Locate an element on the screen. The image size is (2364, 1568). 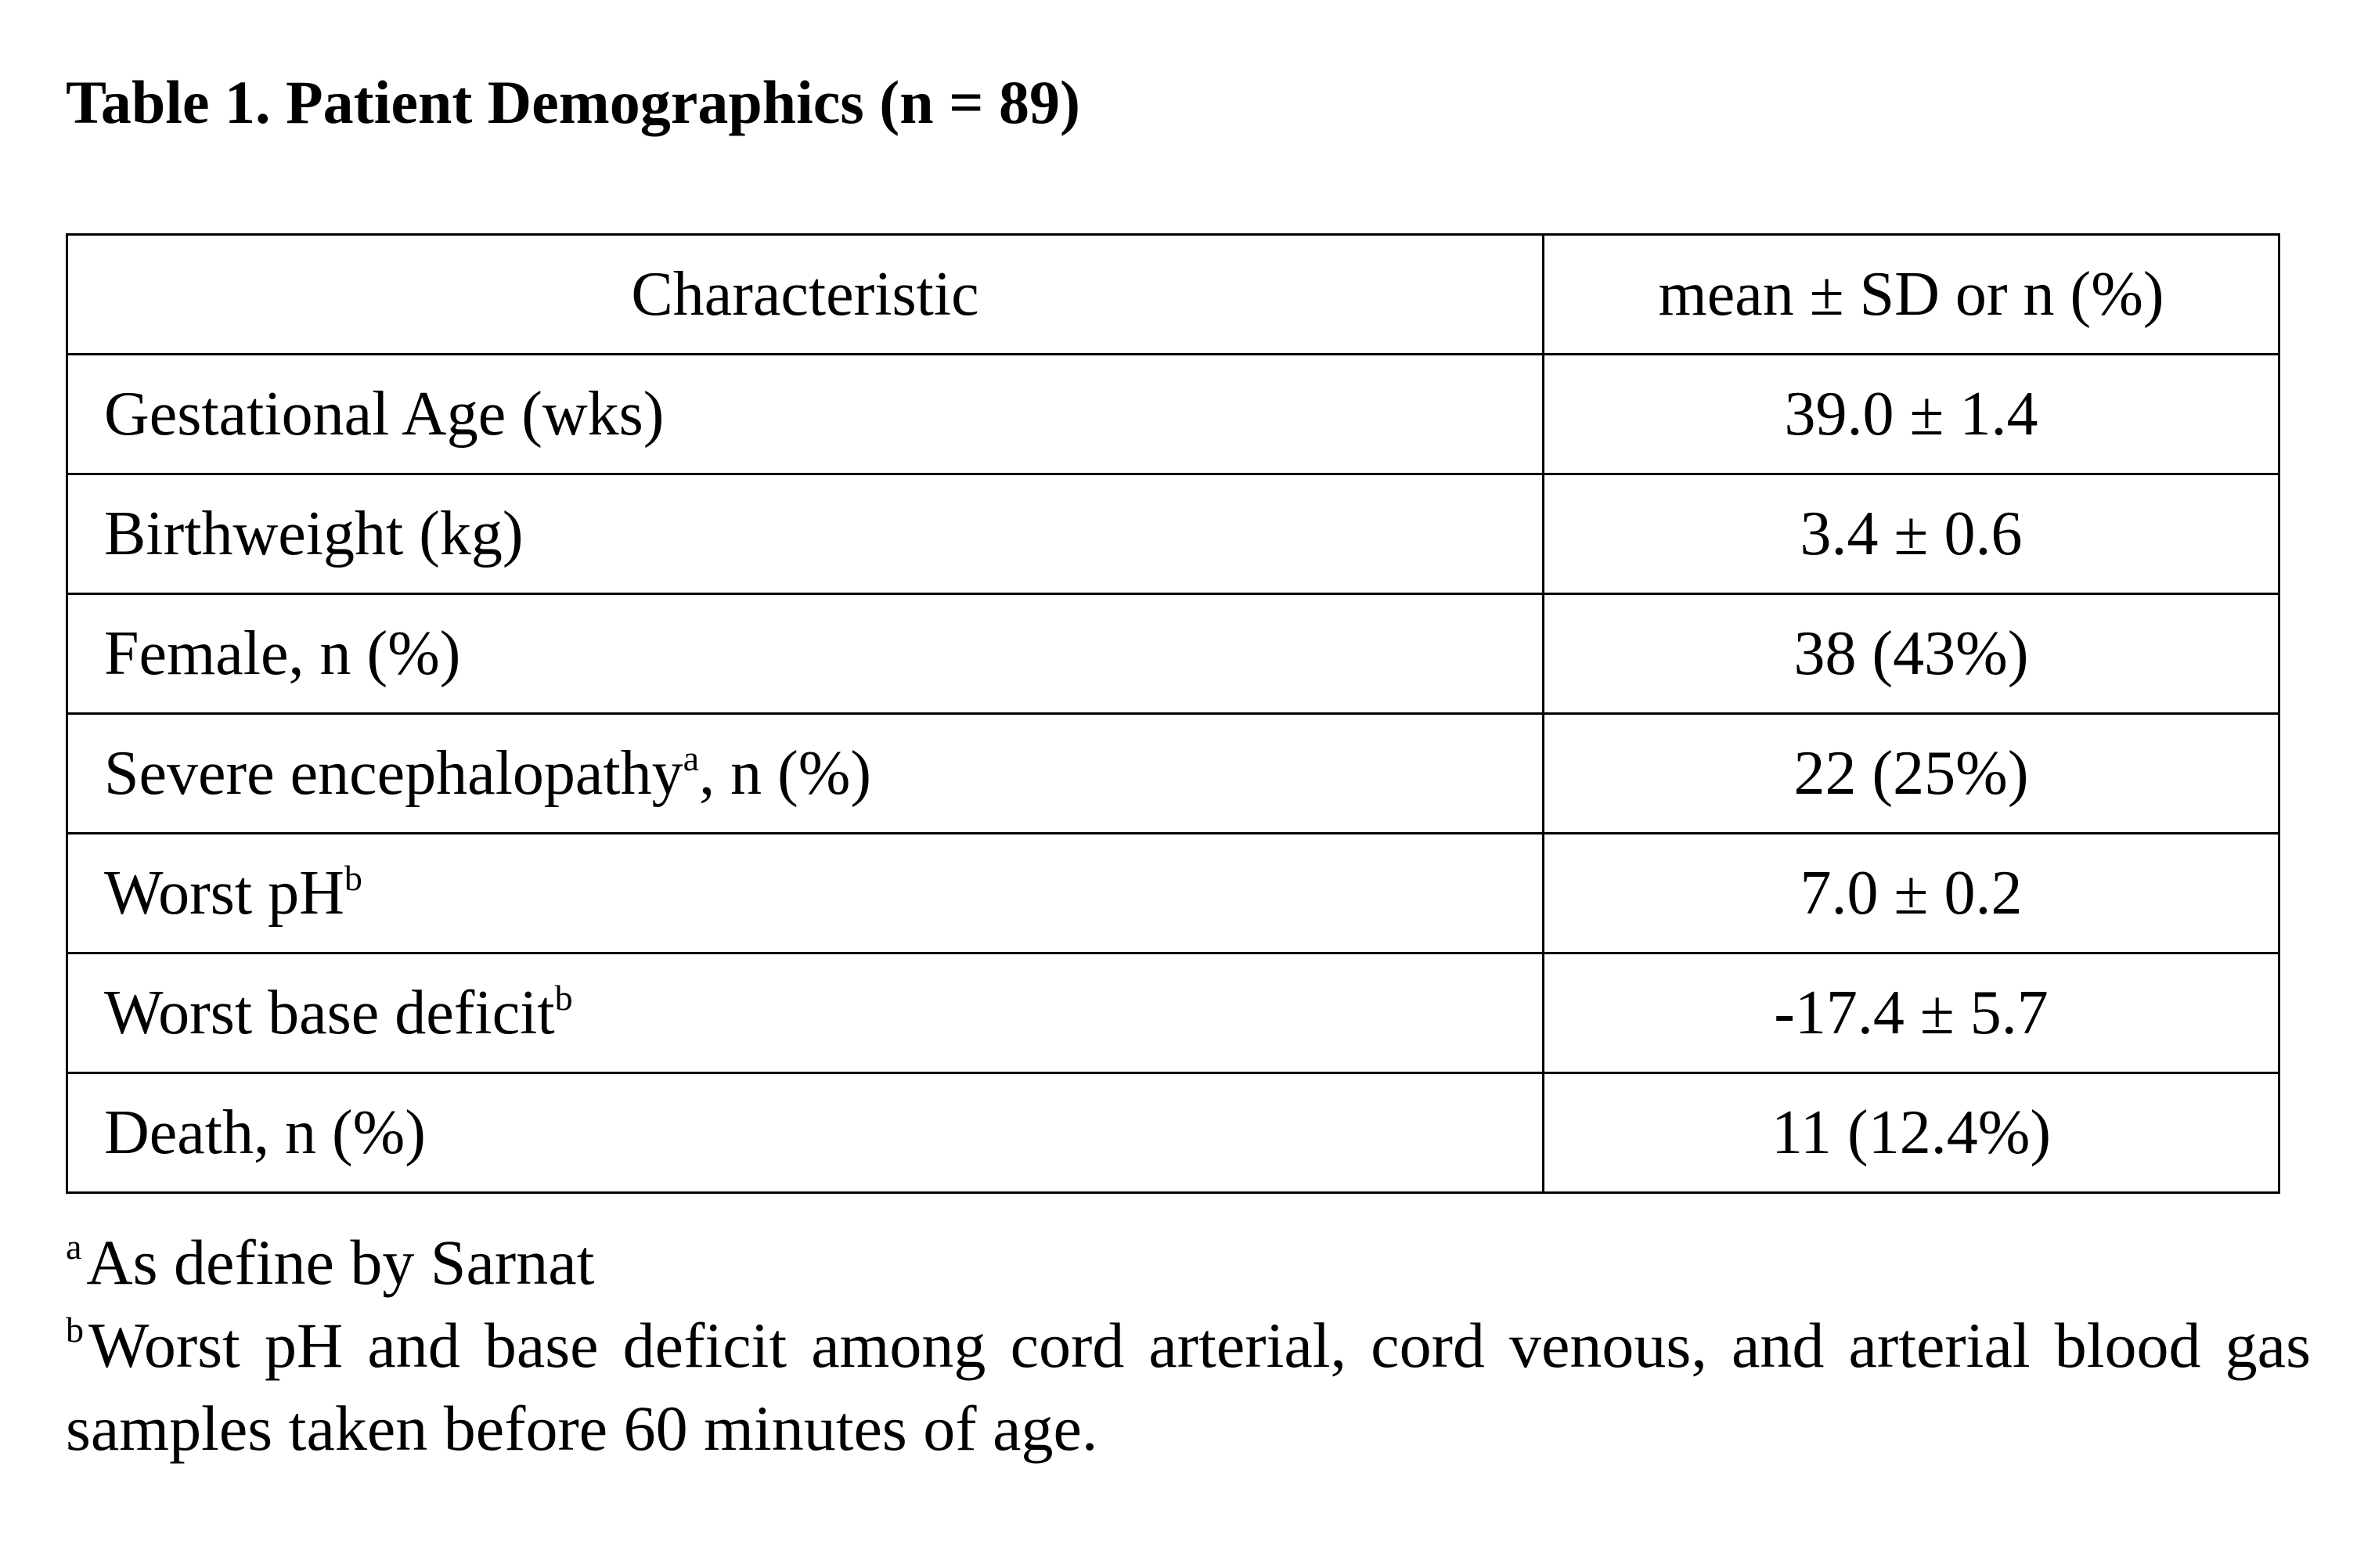
table-title: Table 1. Patient Demographics (n = 89) is located at coordinates (574, 102).